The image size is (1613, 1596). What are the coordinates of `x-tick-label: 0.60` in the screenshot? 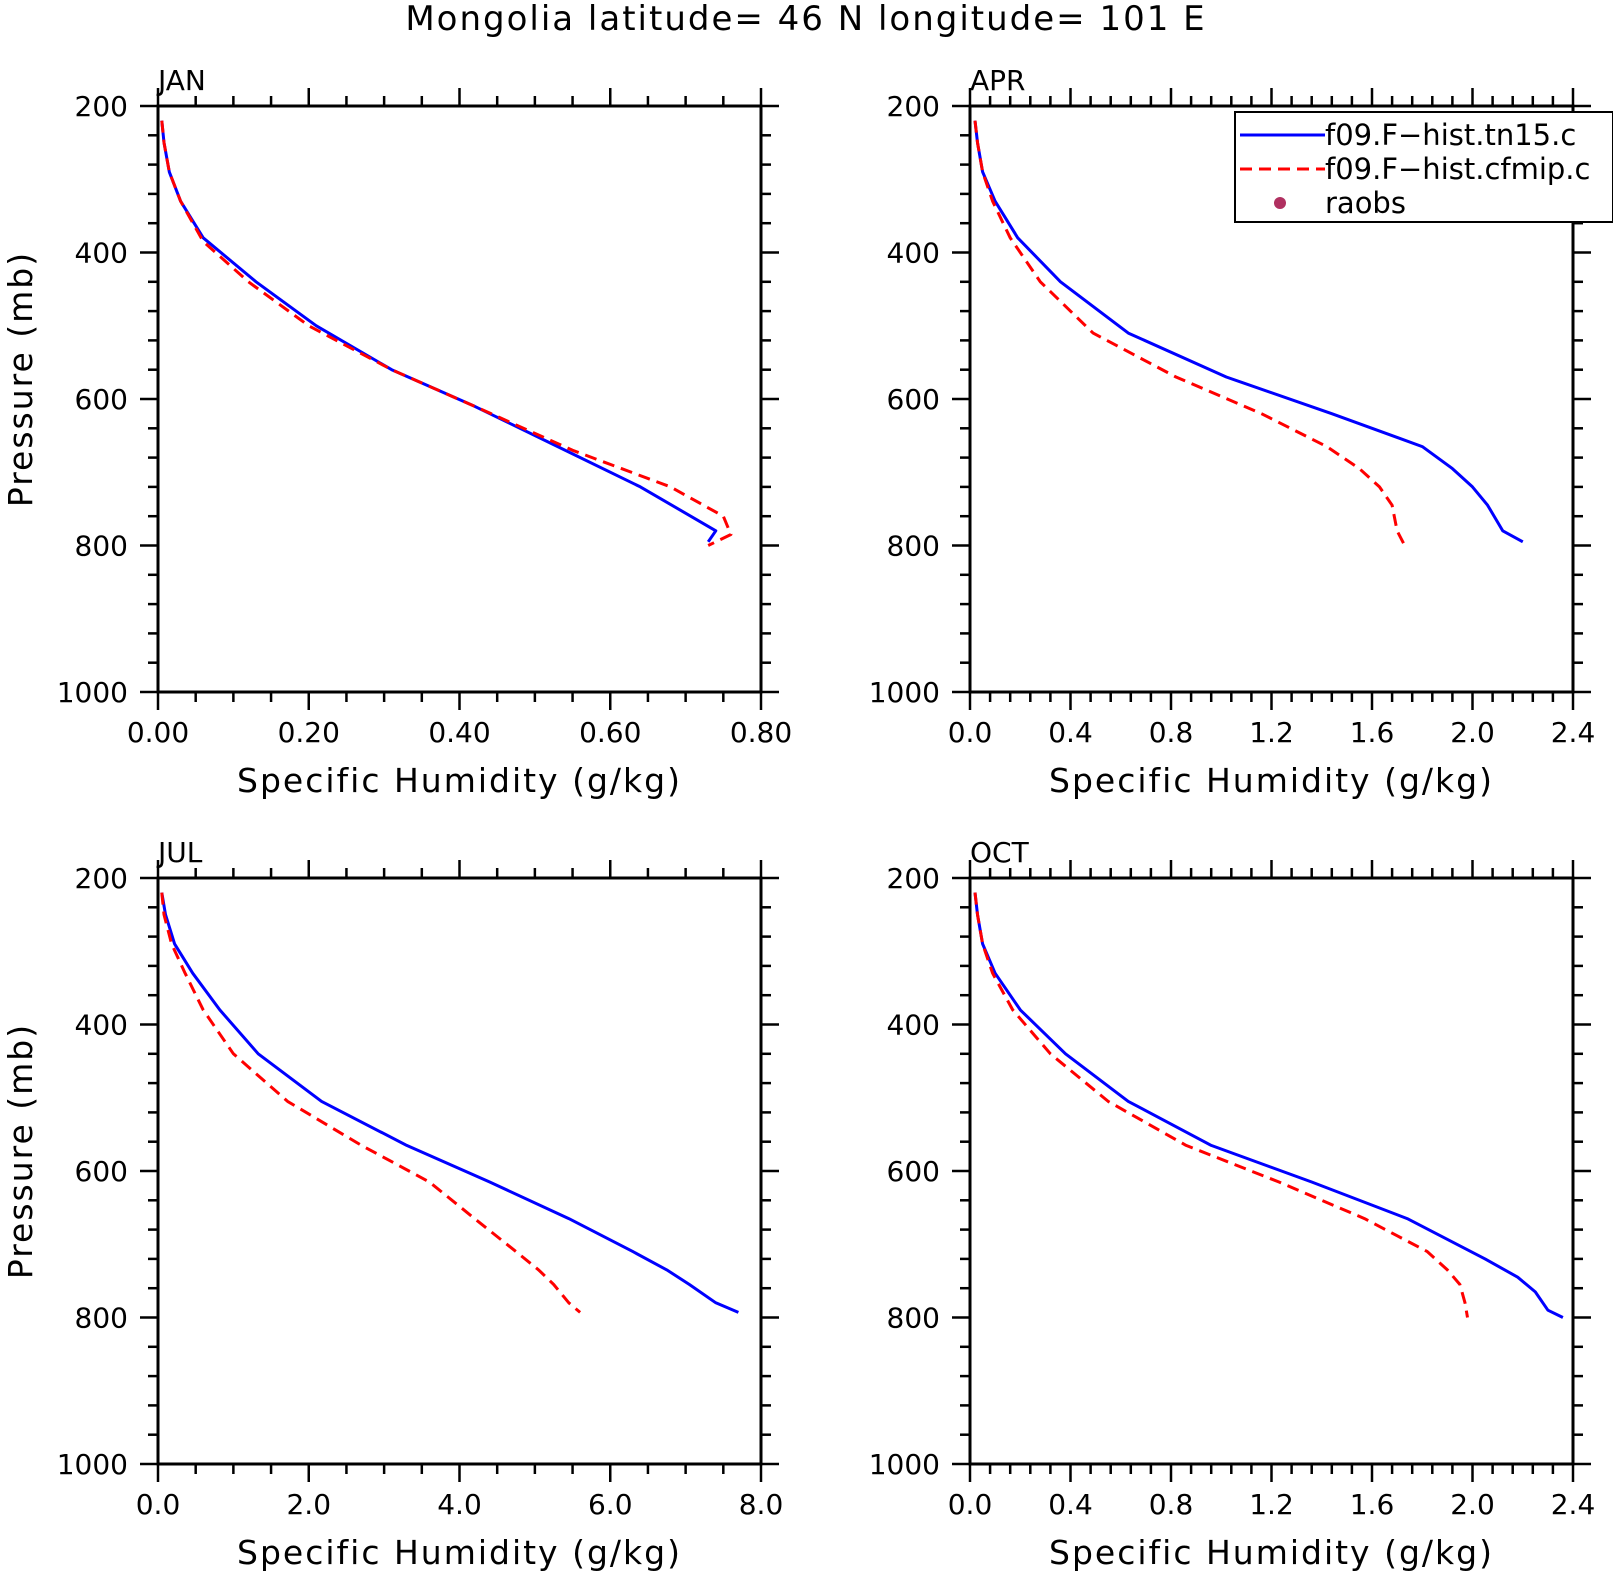 It's located at (610, 732).